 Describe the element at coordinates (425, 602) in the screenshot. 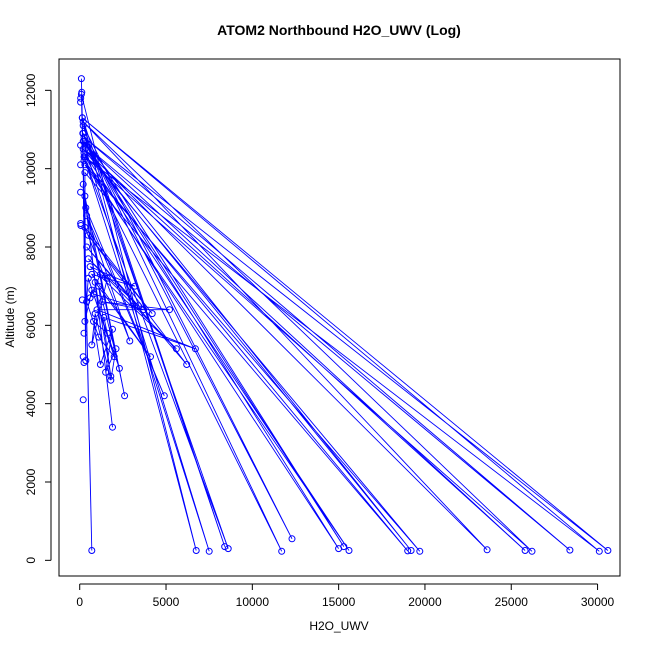

I see `x-tick-label: 20000` at that location.